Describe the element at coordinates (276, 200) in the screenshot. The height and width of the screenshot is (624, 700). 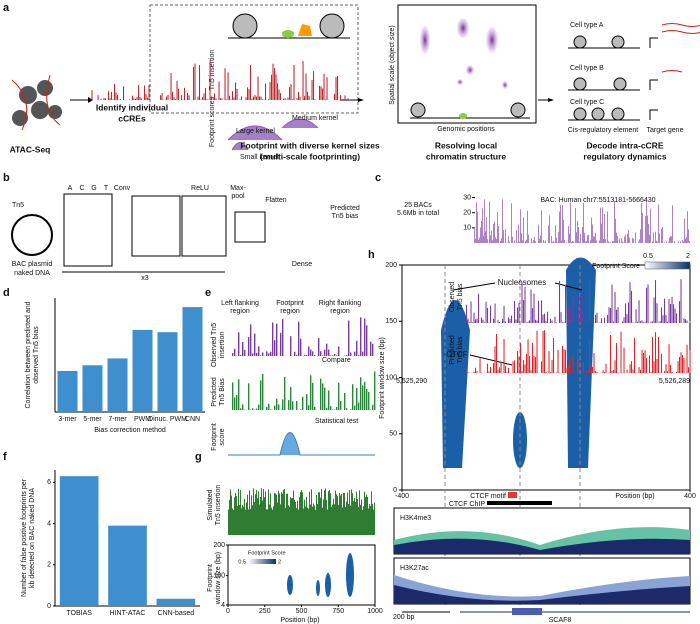
I see `svg-text: Flatten` at that location.